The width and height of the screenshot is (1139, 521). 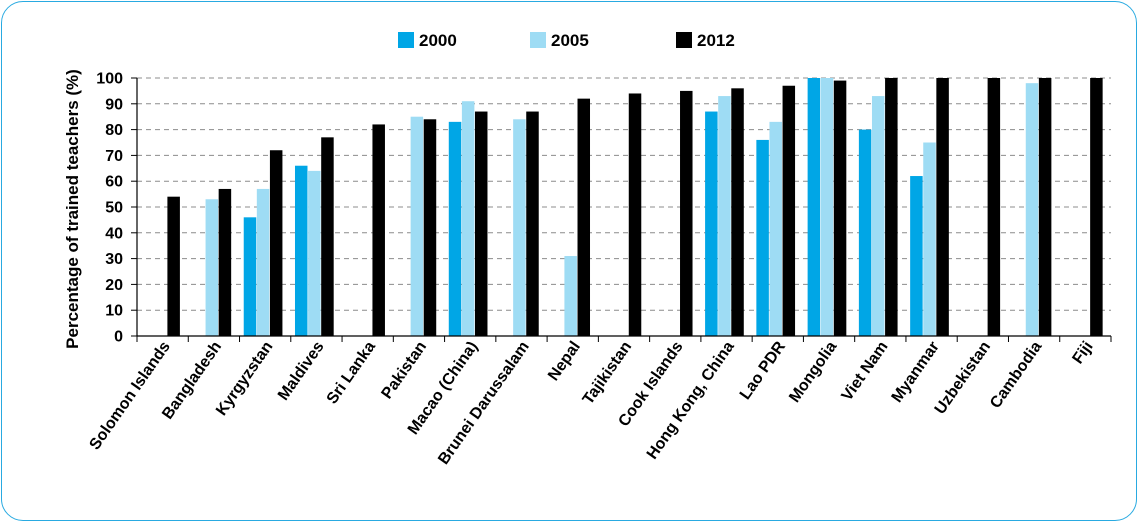 I want to click on x-category-label: Viet Nam, so click(x=865, y=372).